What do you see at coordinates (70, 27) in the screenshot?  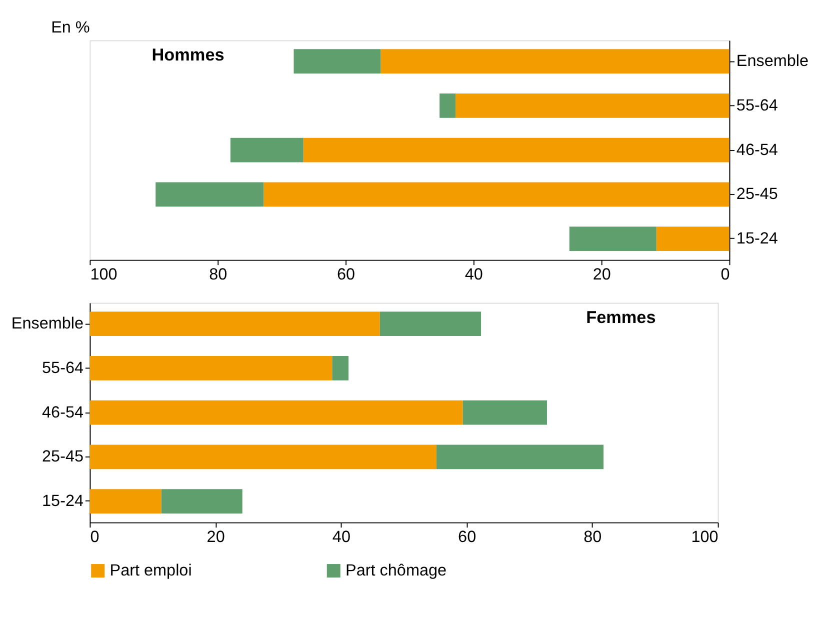 I see `text: En %` at bounding box center [70, 27].